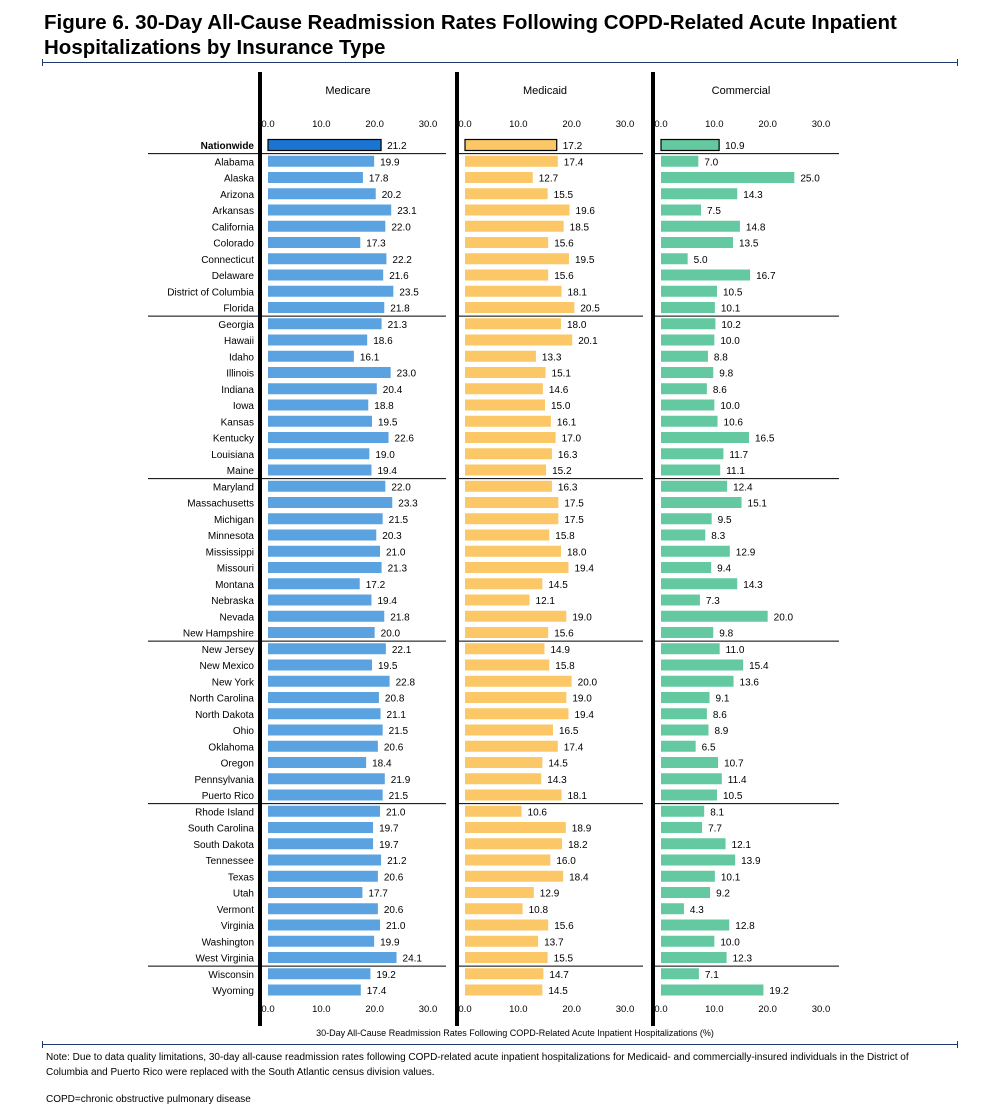 The width and height of the screenshot is (1000, 1112). What do you see at coordinates (725, 520) in the screenshot?
I see `value-label-commercial-michigan: 9.5` at bounding box center [725, 520].